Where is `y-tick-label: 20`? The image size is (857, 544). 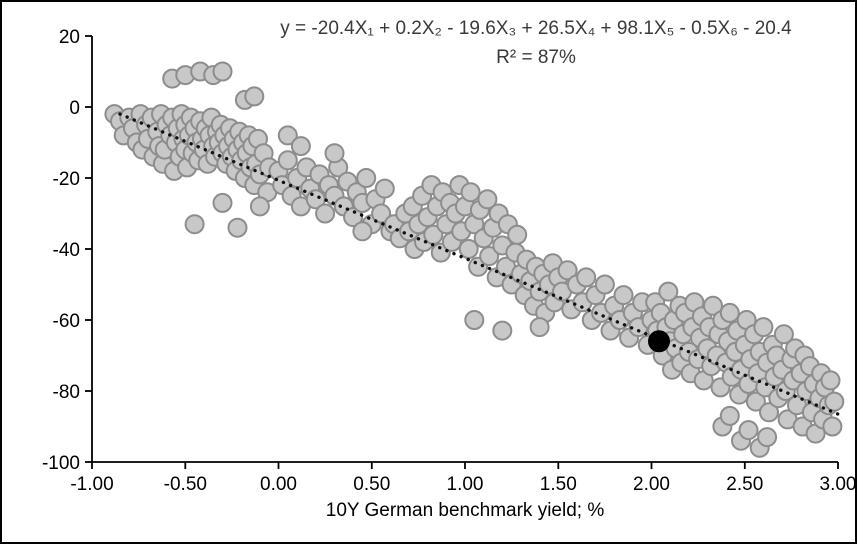
y-tick-label: 20 is located at coordinates (69, 37).